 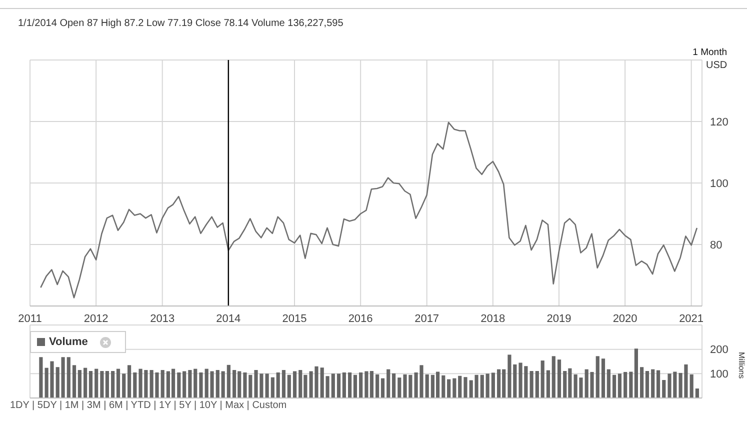 What do you see at coordinates (294, 318) in the screenshot?
I see `x-tick-label: 2015` at bounding box center [294, 318].